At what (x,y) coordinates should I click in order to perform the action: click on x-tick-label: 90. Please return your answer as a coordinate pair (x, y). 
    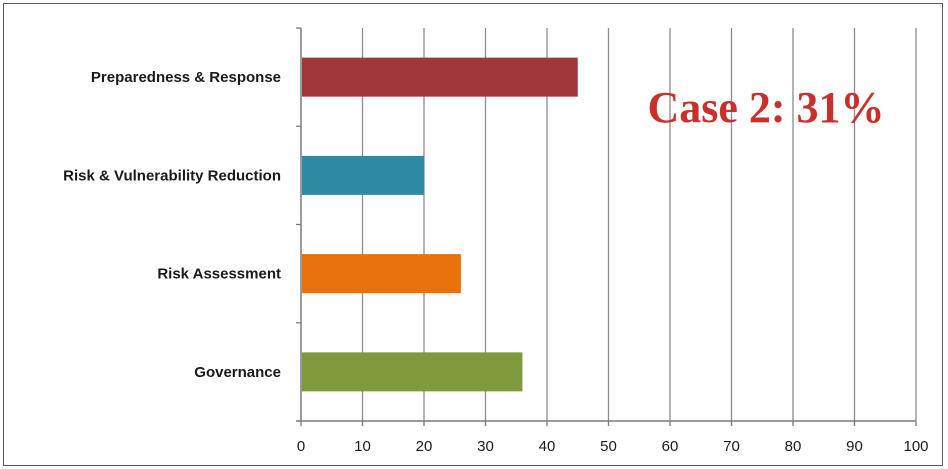
    Looking at the image, I should click on (854, 446).